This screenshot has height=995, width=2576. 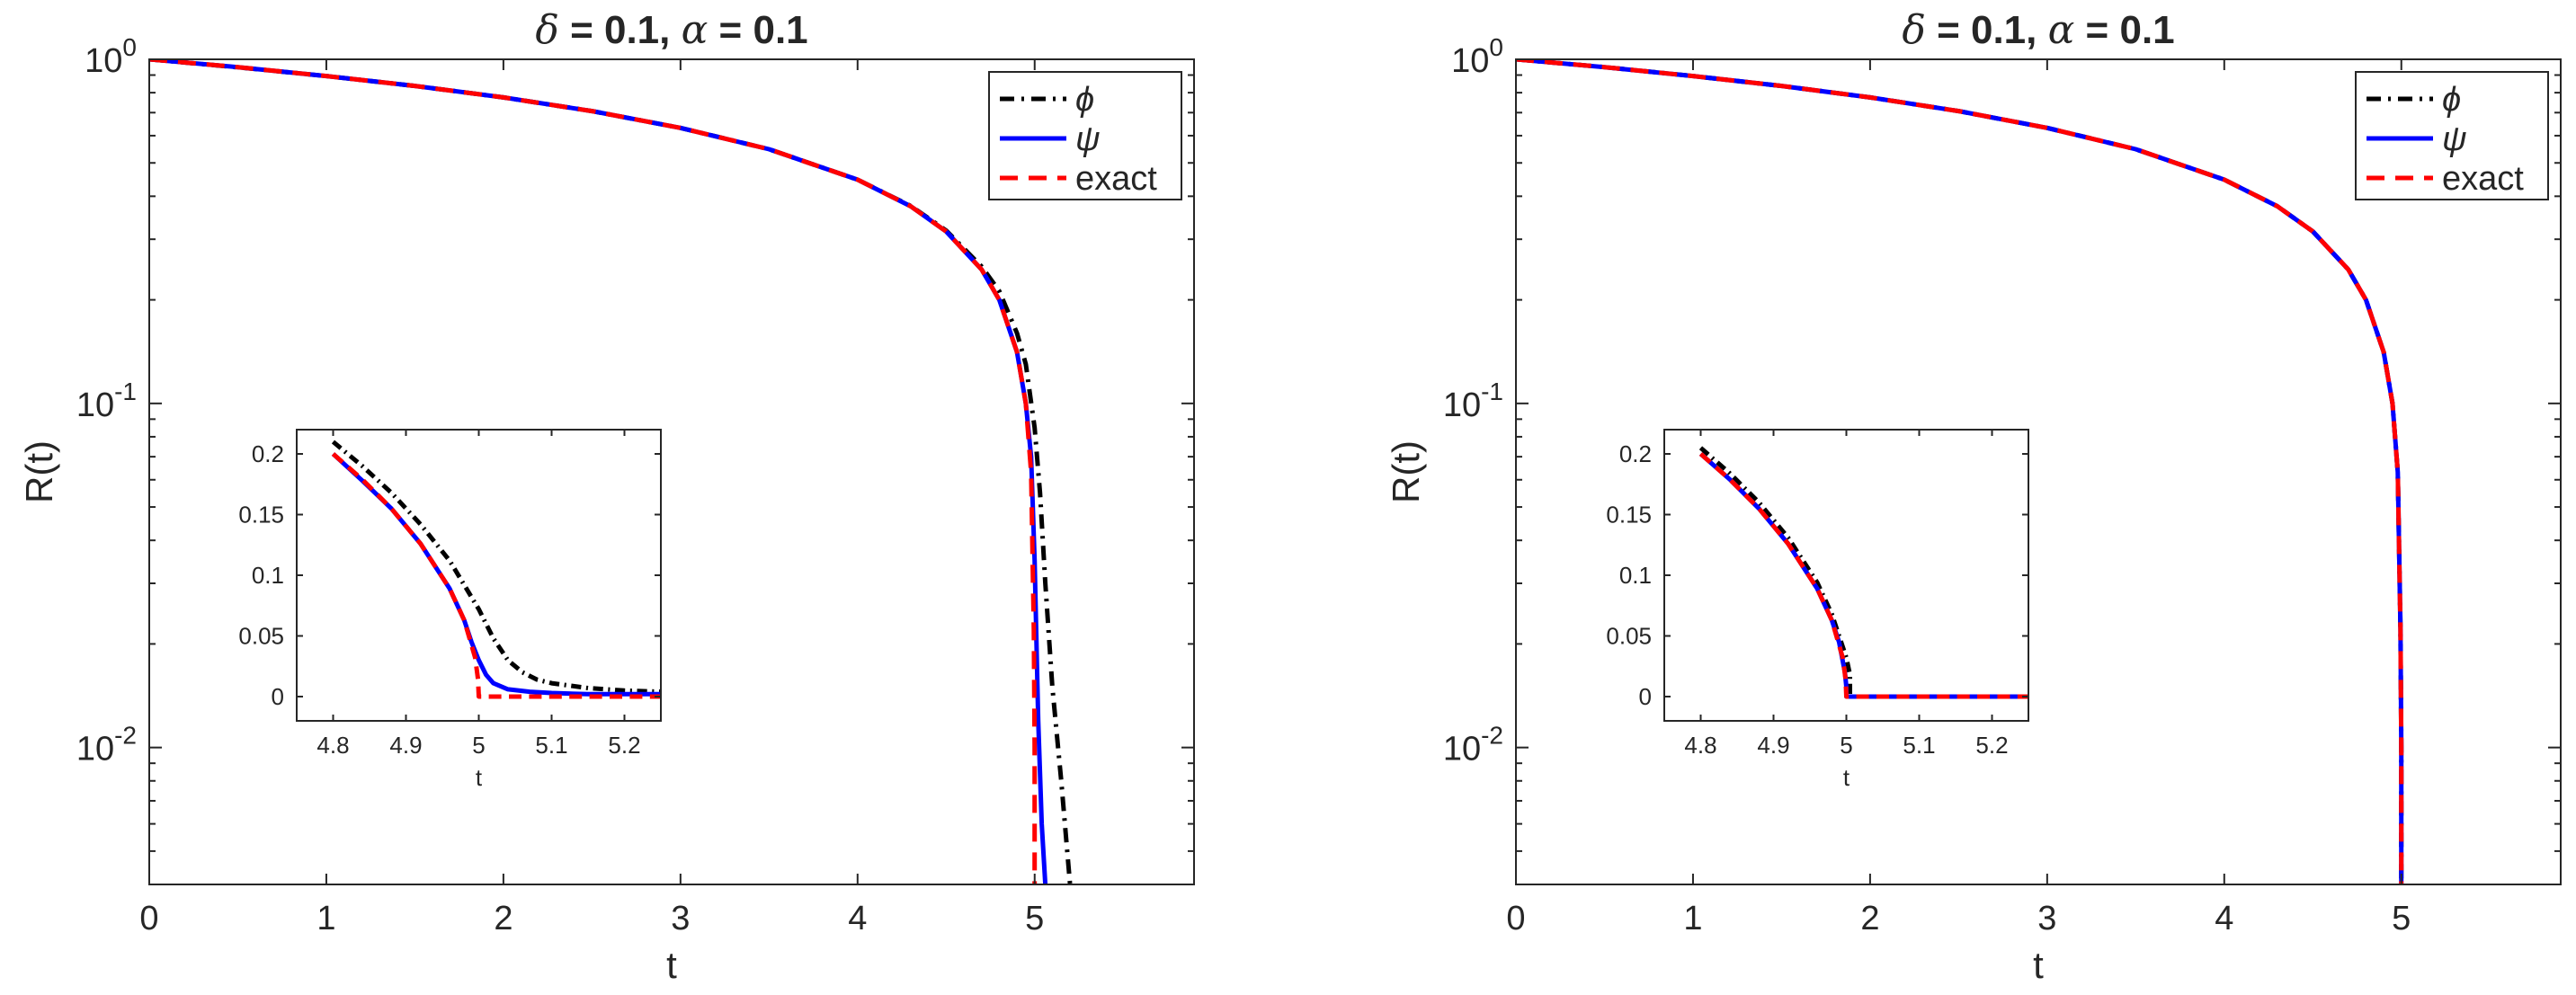 I want to click on inset-series-line-psi, so click(x=496, y=574).